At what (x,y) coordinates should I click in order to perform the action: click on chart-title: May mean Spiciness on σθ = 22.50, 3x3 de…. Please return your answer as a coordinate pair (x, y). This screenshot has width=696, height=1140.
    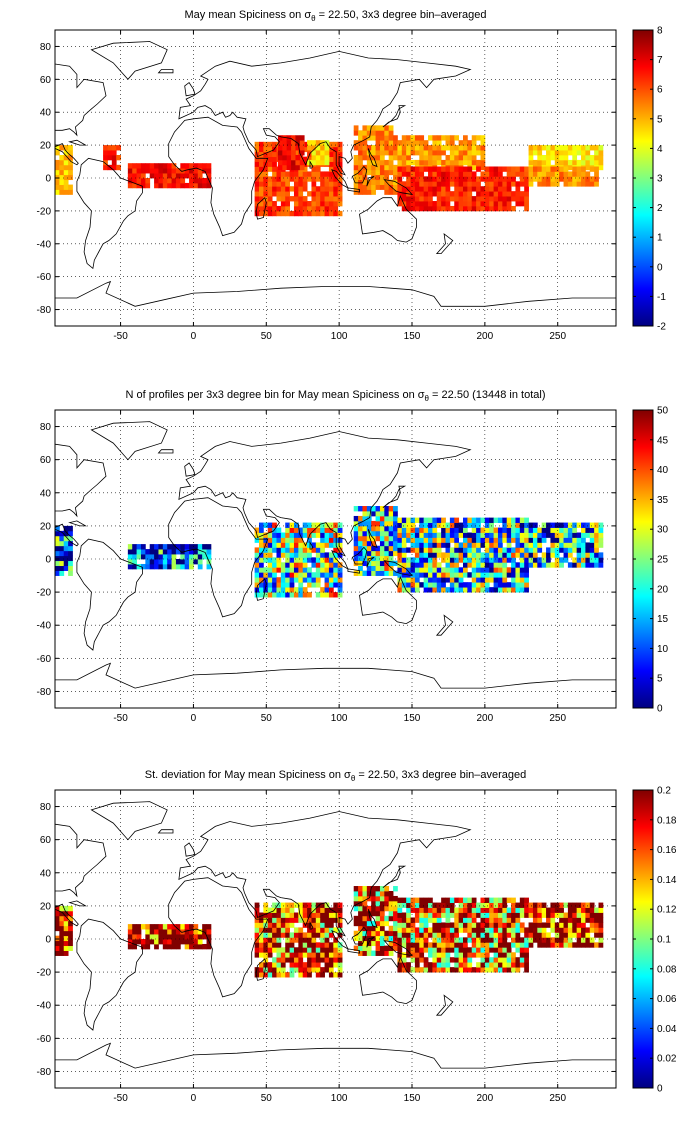
    Looking at the image, I should click on (335, 16).